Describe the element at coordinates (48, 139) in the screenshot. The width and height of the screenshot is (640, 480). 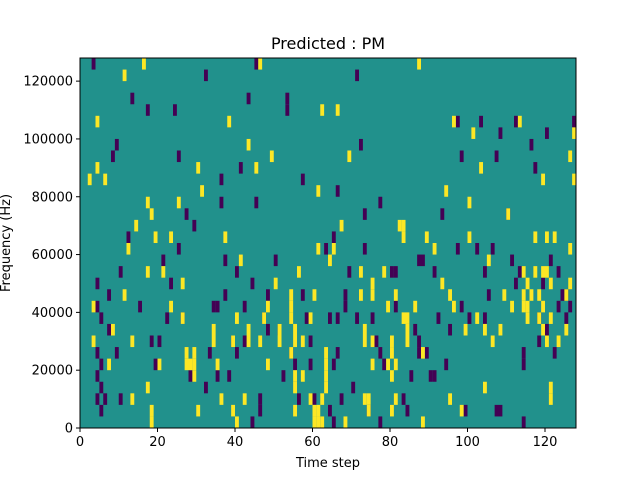
I see `y-tick-label: 100000` at that location.